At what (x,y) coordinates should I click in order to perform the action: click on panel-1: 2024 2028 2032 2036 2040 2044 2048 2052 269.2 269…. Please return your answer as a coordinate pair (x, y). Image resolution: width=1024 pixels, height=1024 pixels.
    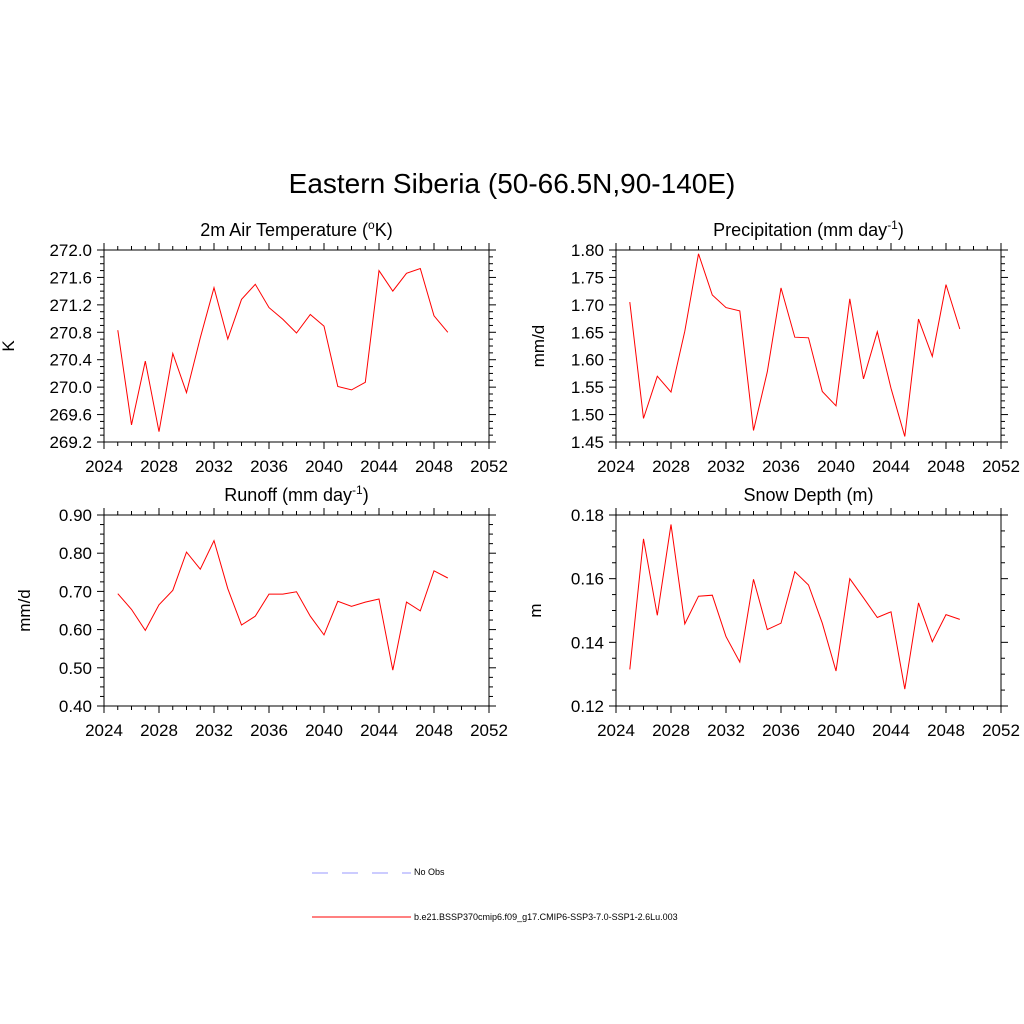
    Looking at the image, I should click on (254, 347).